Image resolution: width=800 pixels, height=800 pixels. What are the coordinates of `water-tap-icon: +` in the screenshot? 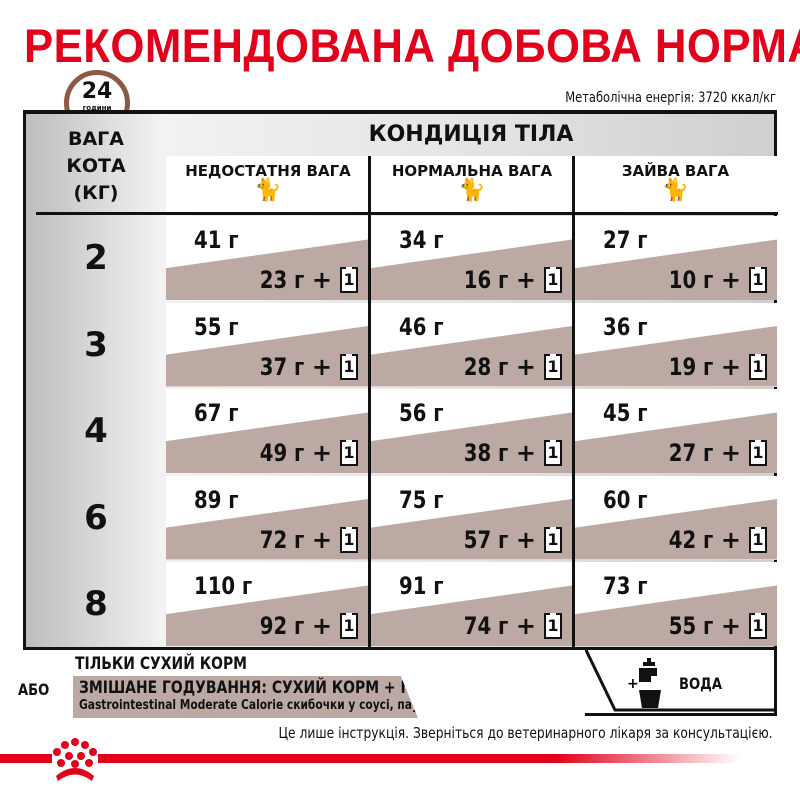 It's located at (681, 680).